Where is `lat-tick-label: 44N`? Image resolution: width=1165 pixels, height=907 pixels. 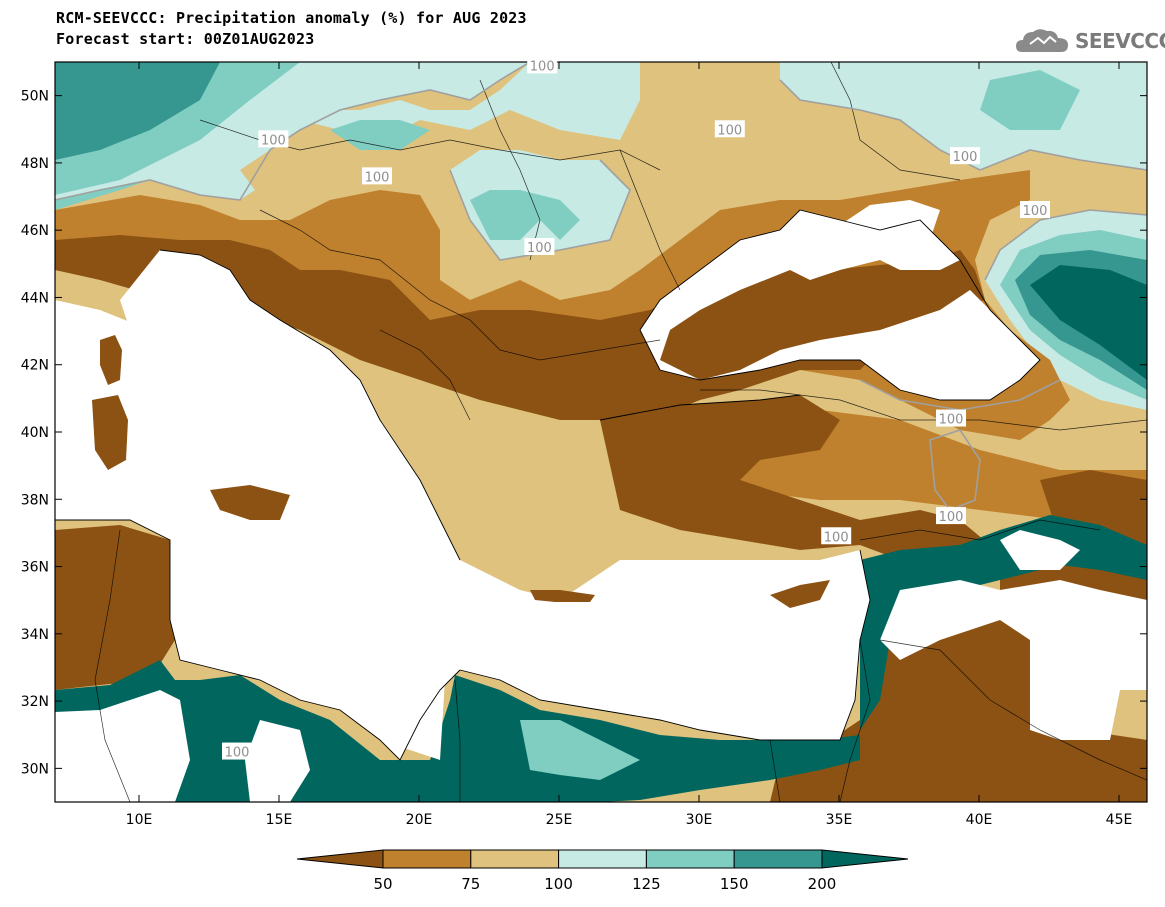 lat-tick-label: 44N is located at coordinates (35, 298).